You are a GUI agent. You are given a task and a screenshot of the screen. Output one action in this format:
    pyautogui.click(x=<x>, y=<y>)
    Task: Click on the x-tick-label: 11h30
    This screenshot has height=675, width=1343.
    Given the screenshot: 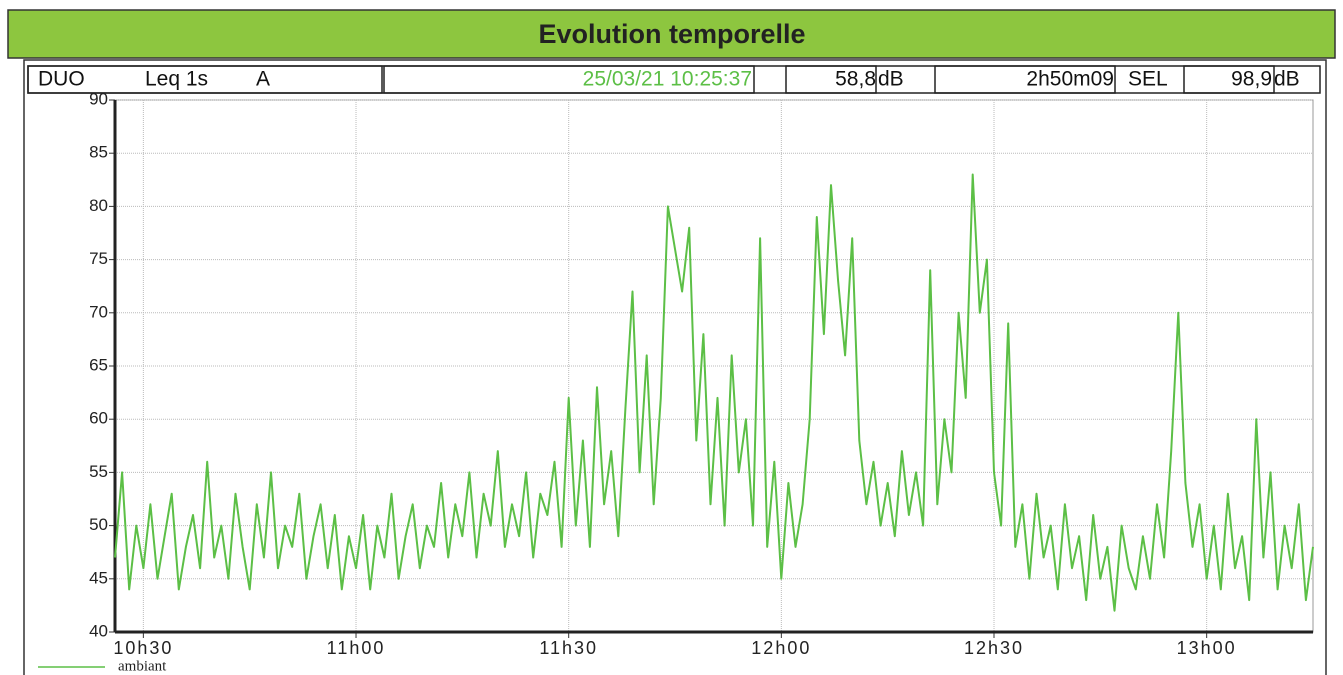 What is the action you would take?
    pyautogui.click(x=568, y=648)
    